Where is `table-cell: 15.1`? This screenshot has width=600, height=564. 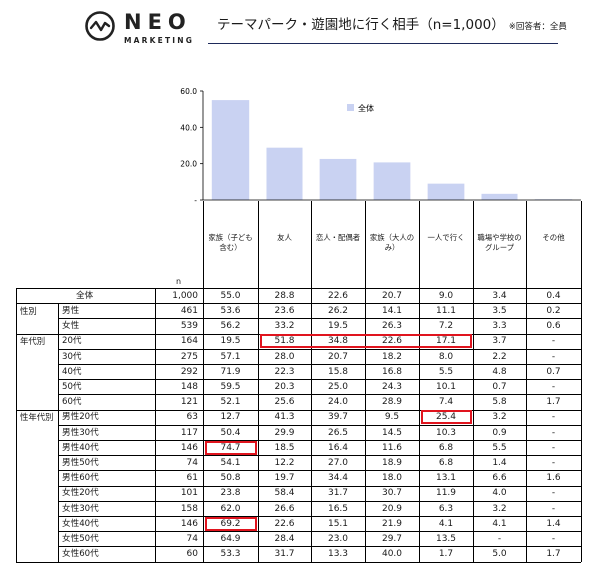
table-cell: 15.1 is located at coordinates (338, 523).